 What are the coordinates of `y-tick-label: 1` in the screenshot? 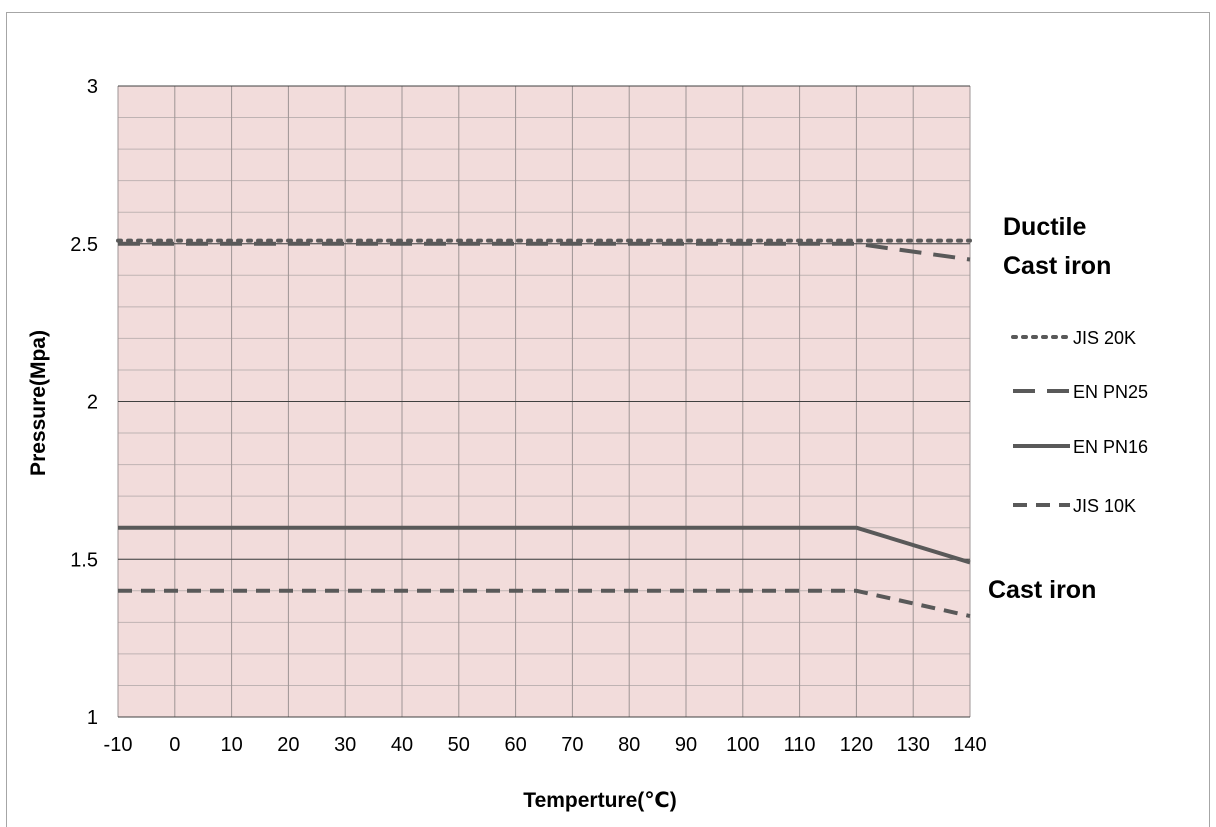 It's located at (92, 718).